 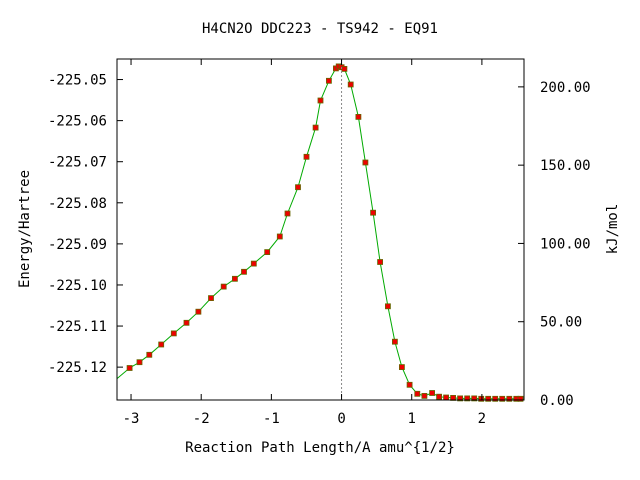 I want to click on x-tick-label: -2, so click(x=201, y=419).